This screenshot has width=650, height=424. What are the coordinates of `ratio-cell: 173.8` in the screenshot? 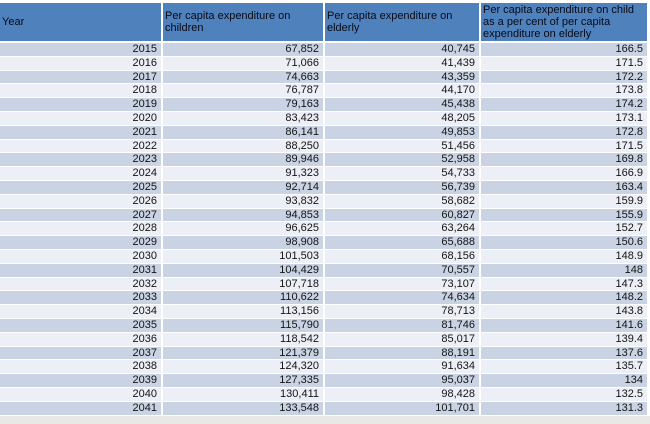 It's located at (564, 91).